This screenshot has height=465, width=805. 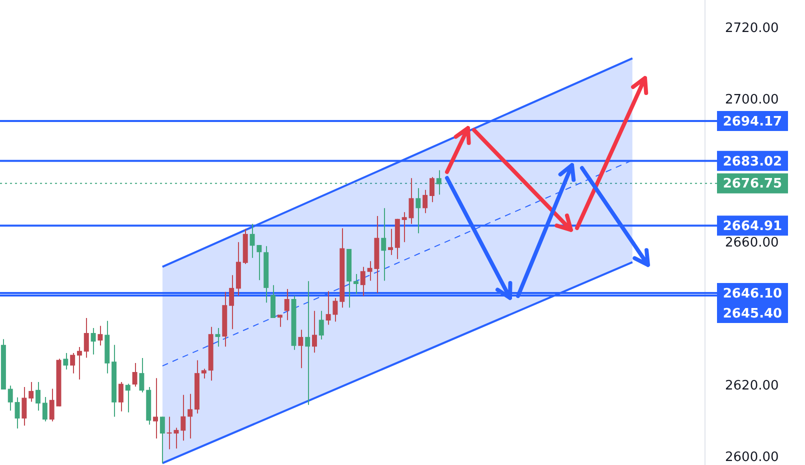 I want to click on ref-line-label: 2683.02, so click(x=752, y=162).